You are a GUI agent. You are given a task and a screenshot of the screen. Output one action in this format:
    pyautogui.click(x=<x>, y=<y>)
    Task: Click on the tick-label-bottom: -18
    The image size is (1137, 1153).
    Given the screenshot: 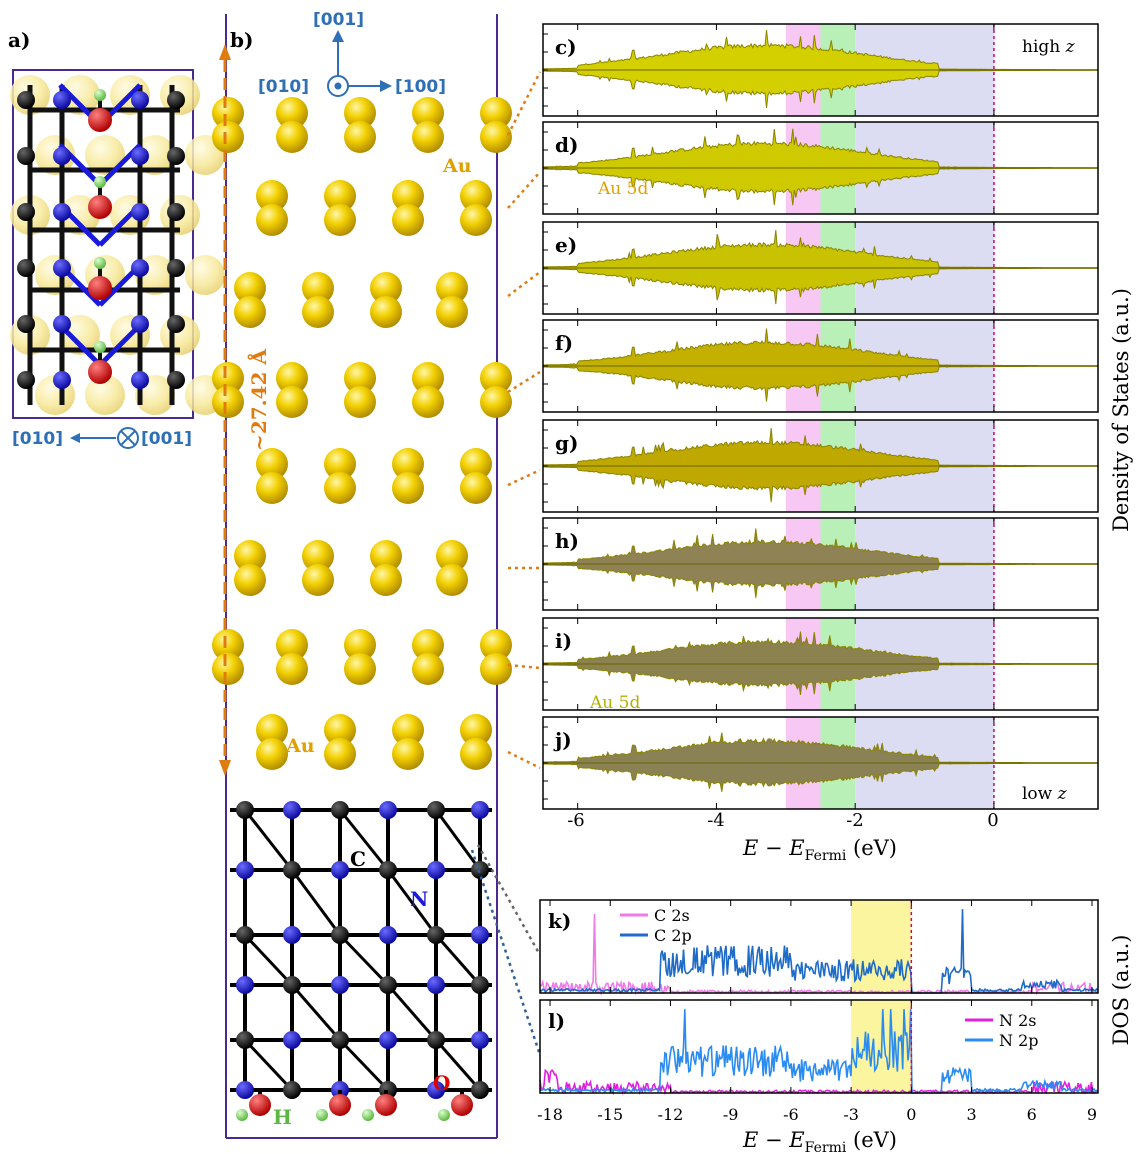 What is the action you would take?
    pyautogui.click(x=550, y=1114)
    